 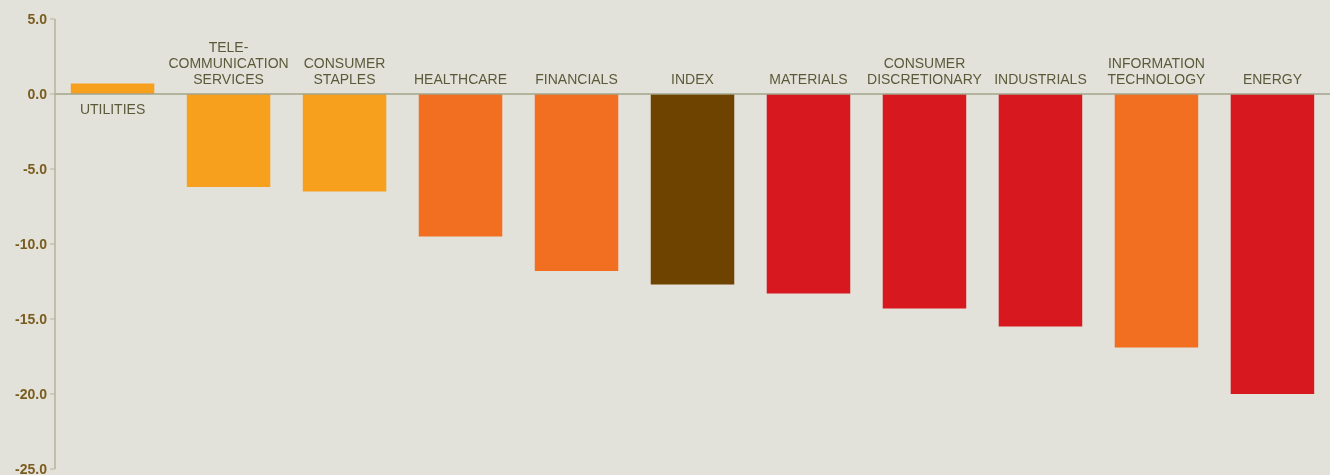 What do you see at coordinates (37, 18) in the screenshot?
I see `y-tick-label: 5.0` at bounding box center [37, 18].